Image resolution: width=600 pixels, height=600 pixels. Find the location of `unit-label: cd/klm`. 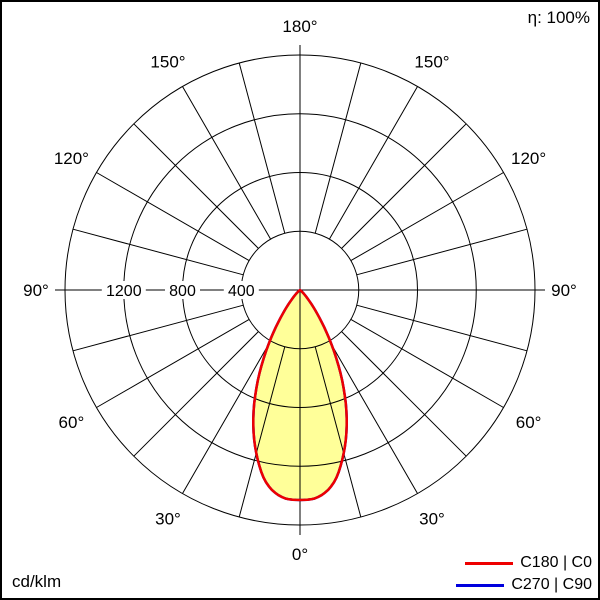

unit-label: cd/klm is located at coordinates (37, 581).